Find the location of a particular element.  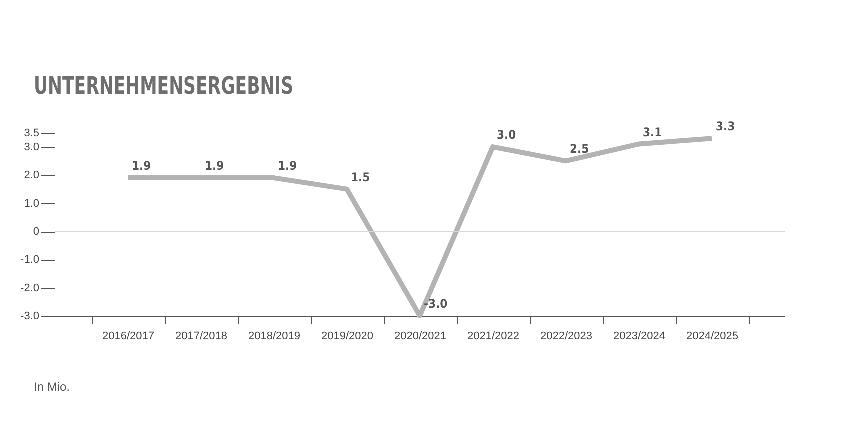

text: 3.3 is located at coordinates (726, 127).